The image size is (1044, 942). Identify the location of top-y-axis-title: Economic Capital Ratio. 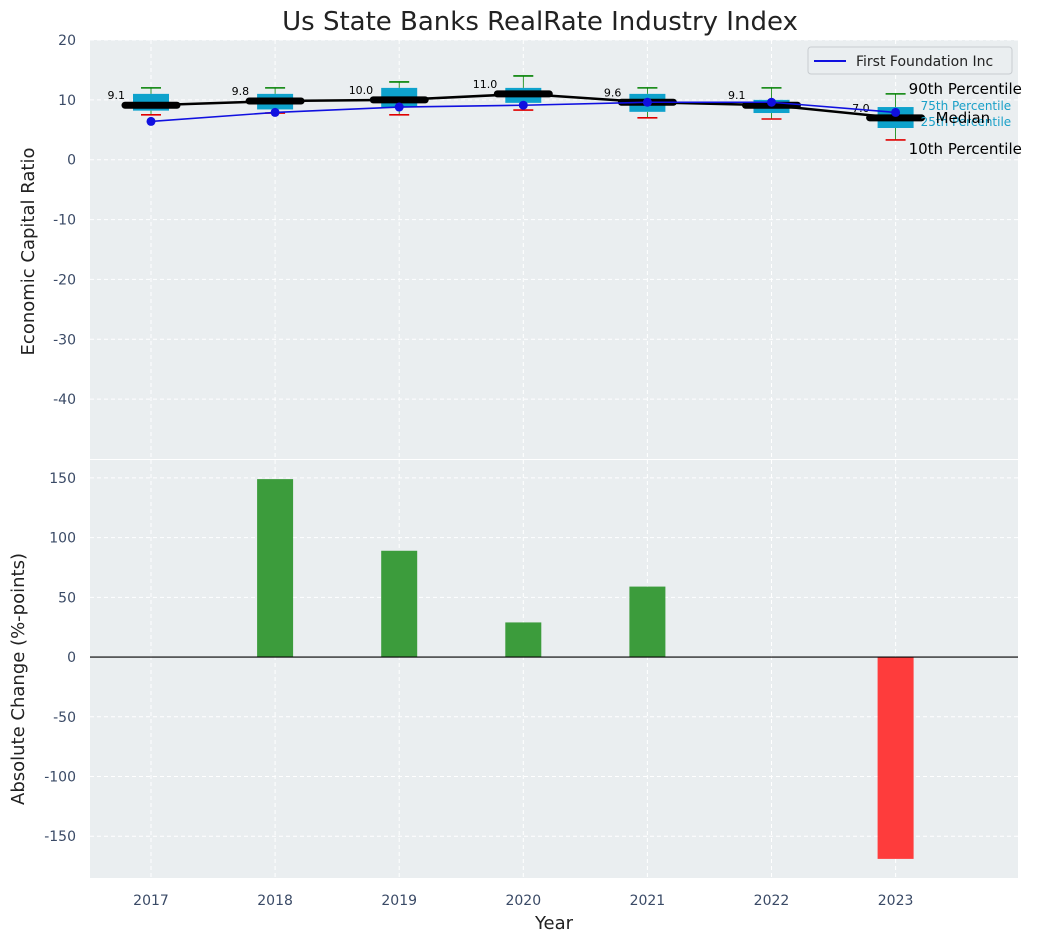
(28, 252).